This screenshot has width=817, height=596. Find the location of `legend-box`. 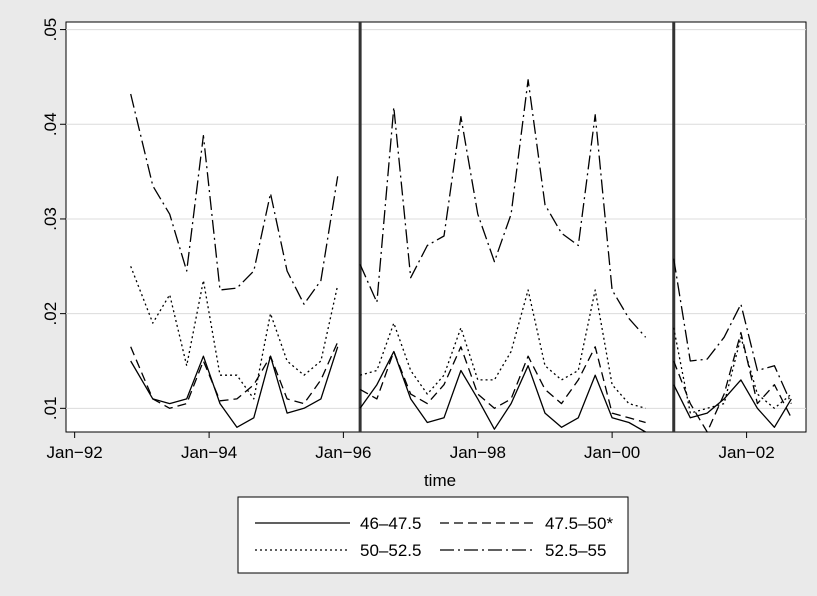

legend-box is located at coordinates (433, 535).